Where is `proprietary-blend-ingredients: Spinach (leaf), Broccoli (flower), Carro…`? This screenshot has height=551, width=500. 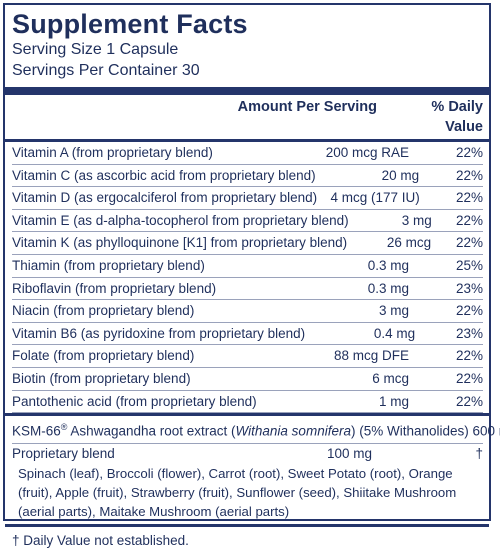
proprietary-blend-ingredients: Spinach (leaf), Broccoli (flower), Carro… is located at coordinates (237, 492).